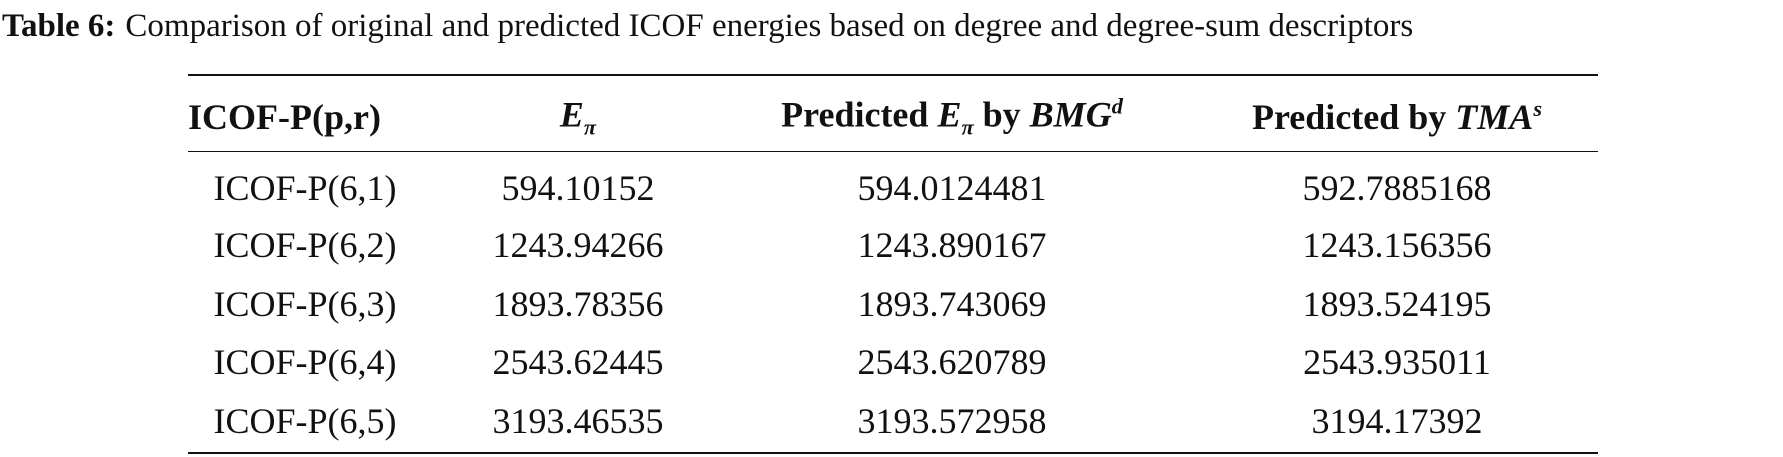 This screenshot has height=457, width=1783. I want to click on row-label: ICOF-P(6,5), so click(305, 421).